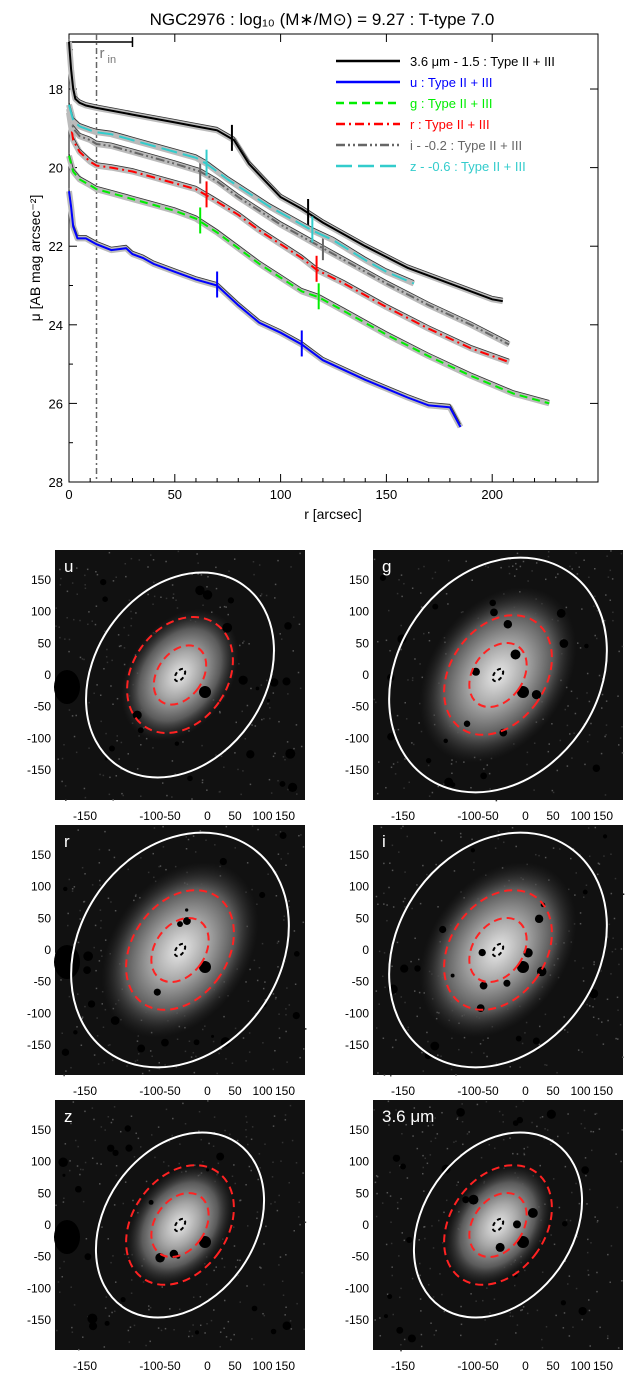 The width and height of the screenshot is (639, 1377). What do you see at coordinates (41, 855) in the screenshot?
I see `panel-y-tick-label: 150` at bounding box center [41, 855].